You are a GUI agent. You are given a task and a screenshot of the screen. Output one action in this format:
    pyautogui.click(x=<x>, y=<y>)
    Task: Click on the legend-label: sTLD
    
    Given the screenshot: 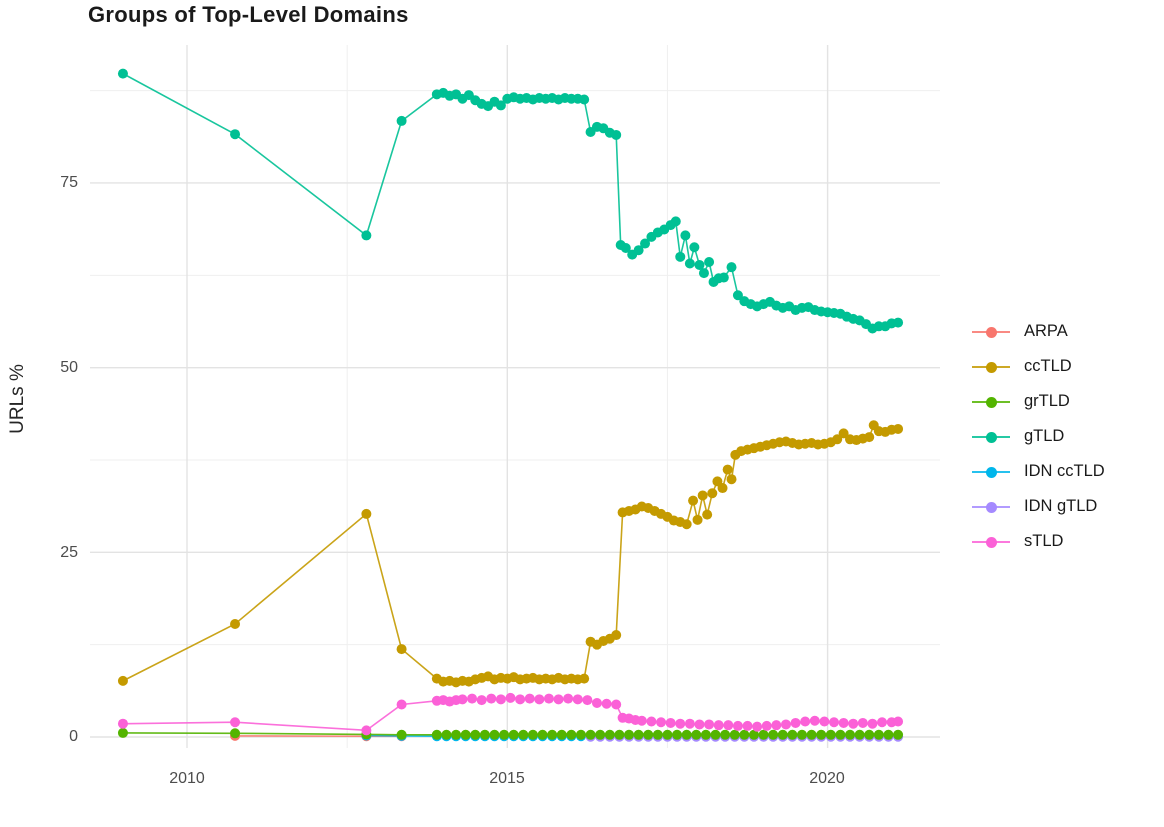 What is the action you would take?
    pyautogui.click(x=1044, y=541)
    